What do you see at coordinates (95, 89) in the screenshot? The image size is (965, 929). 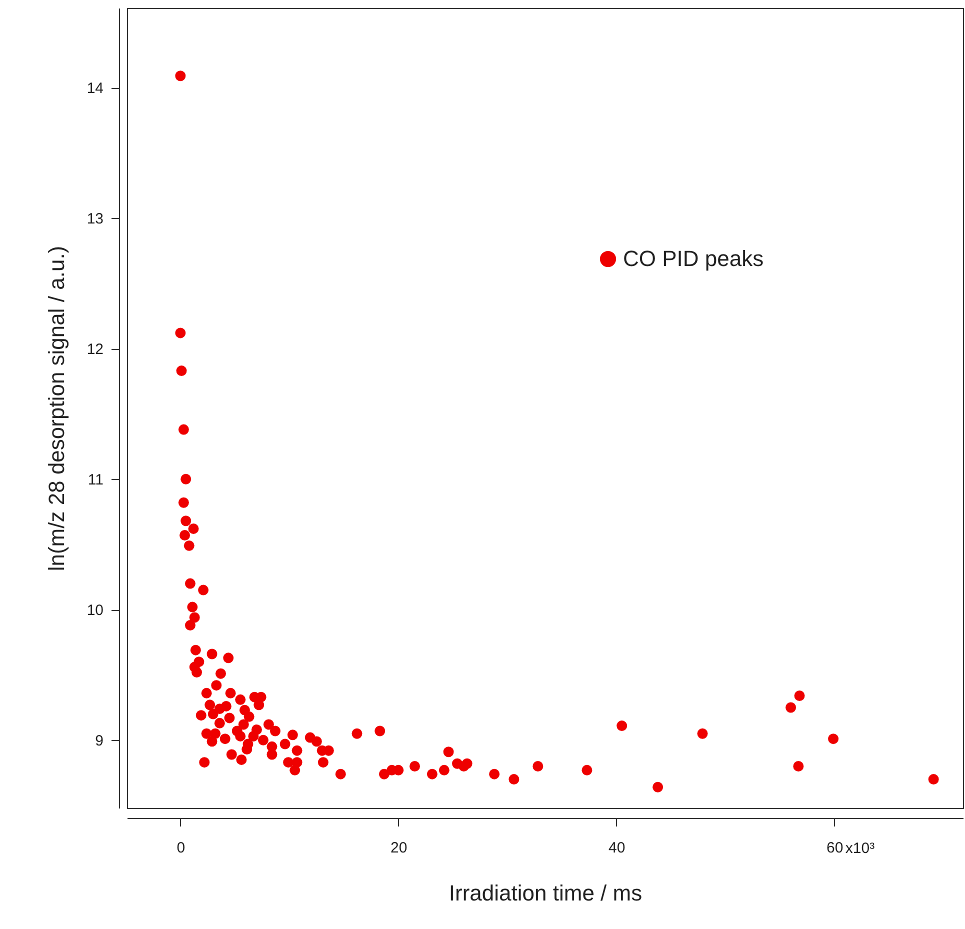 I see `y-tick-label: 14` at bounding box center [95, 89].